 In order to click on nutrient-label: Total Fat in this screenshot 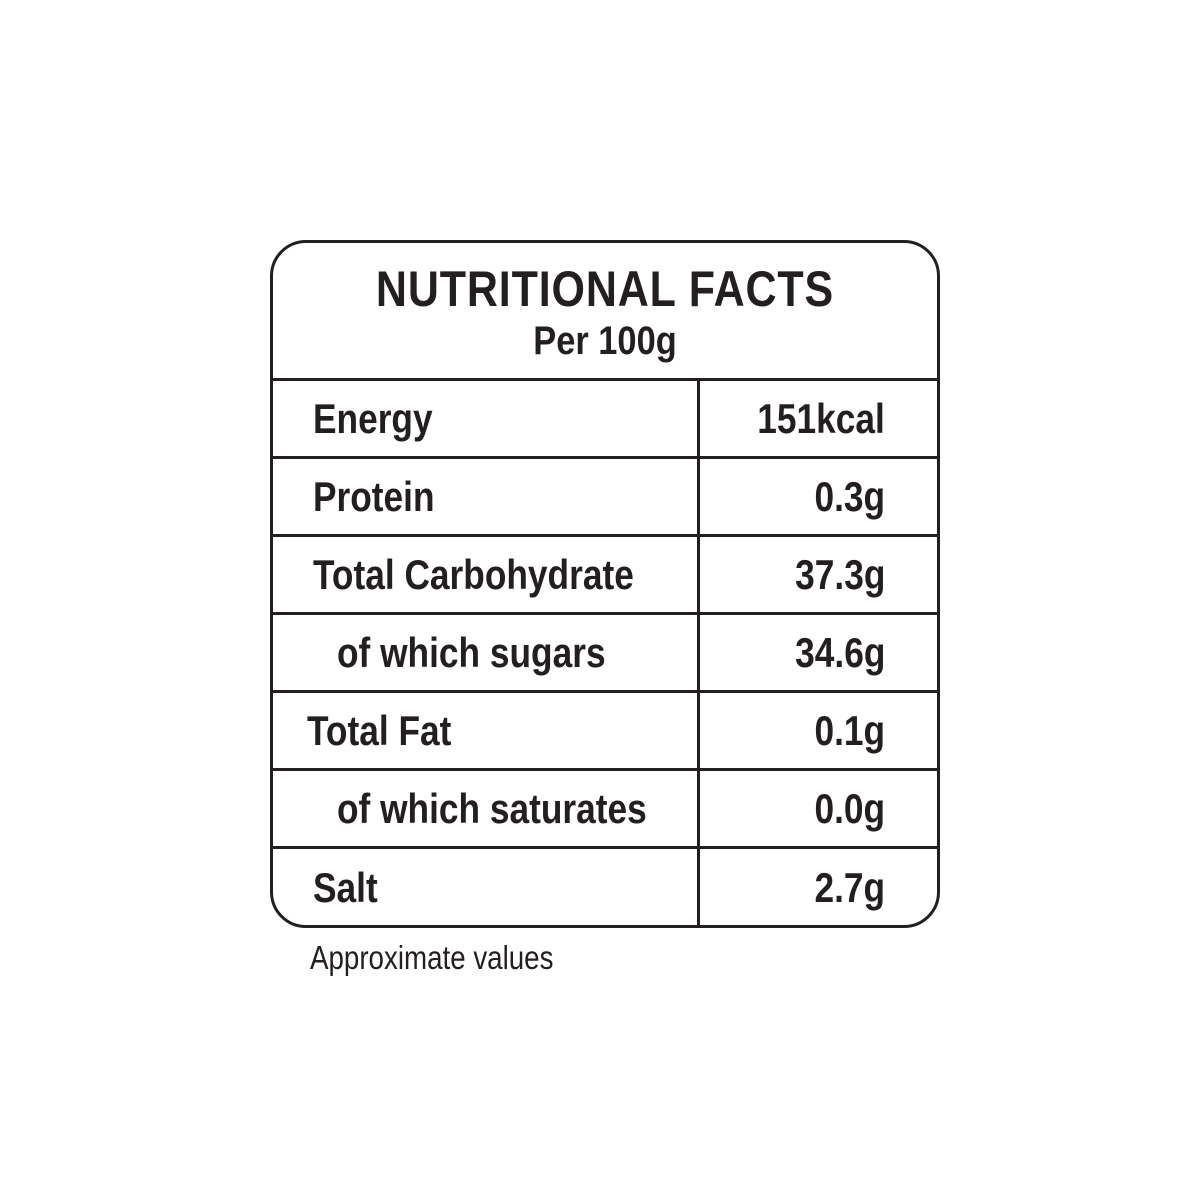, I will do `click(486, 730)`.